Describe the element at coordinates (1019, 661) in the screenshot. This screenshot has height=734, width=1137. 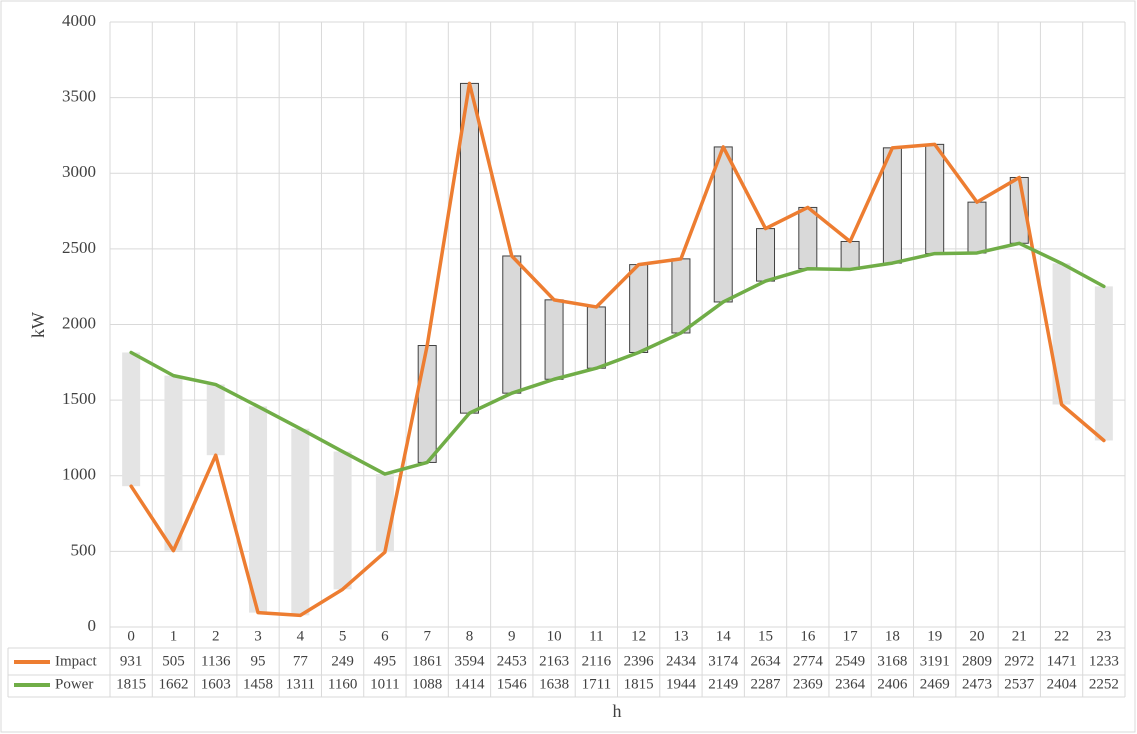
I see `table-value: 2972` at that location.